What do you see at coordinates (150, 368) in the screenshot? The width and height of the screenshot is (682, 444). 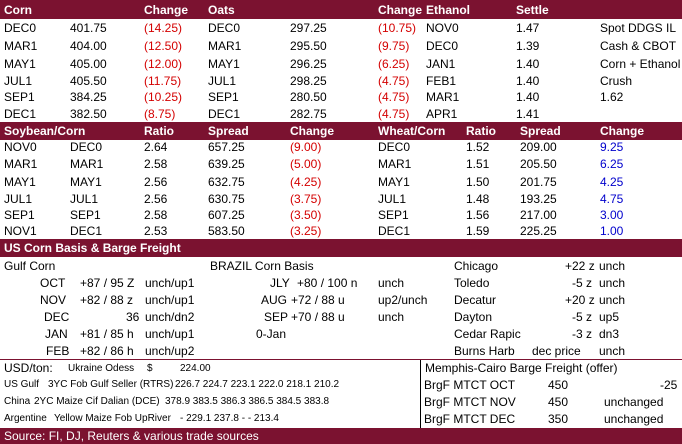 I see `ukraine-currency: $` at bounding box center [150, 368].